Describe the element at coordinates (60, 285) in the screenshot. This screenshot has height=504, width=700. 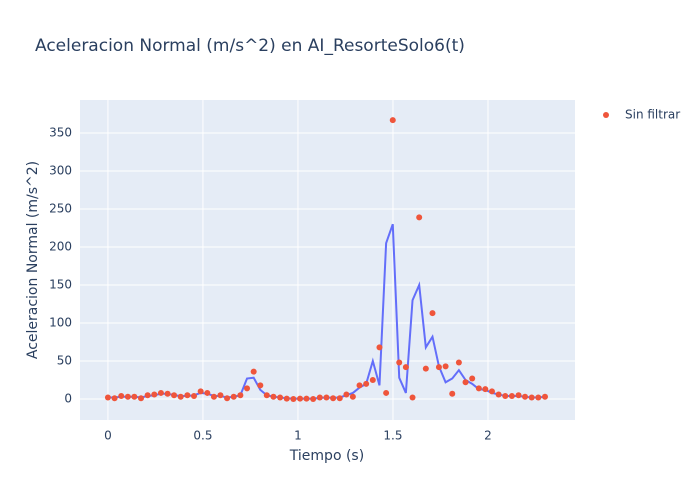
I see `y-tick-label: 150` at that location.